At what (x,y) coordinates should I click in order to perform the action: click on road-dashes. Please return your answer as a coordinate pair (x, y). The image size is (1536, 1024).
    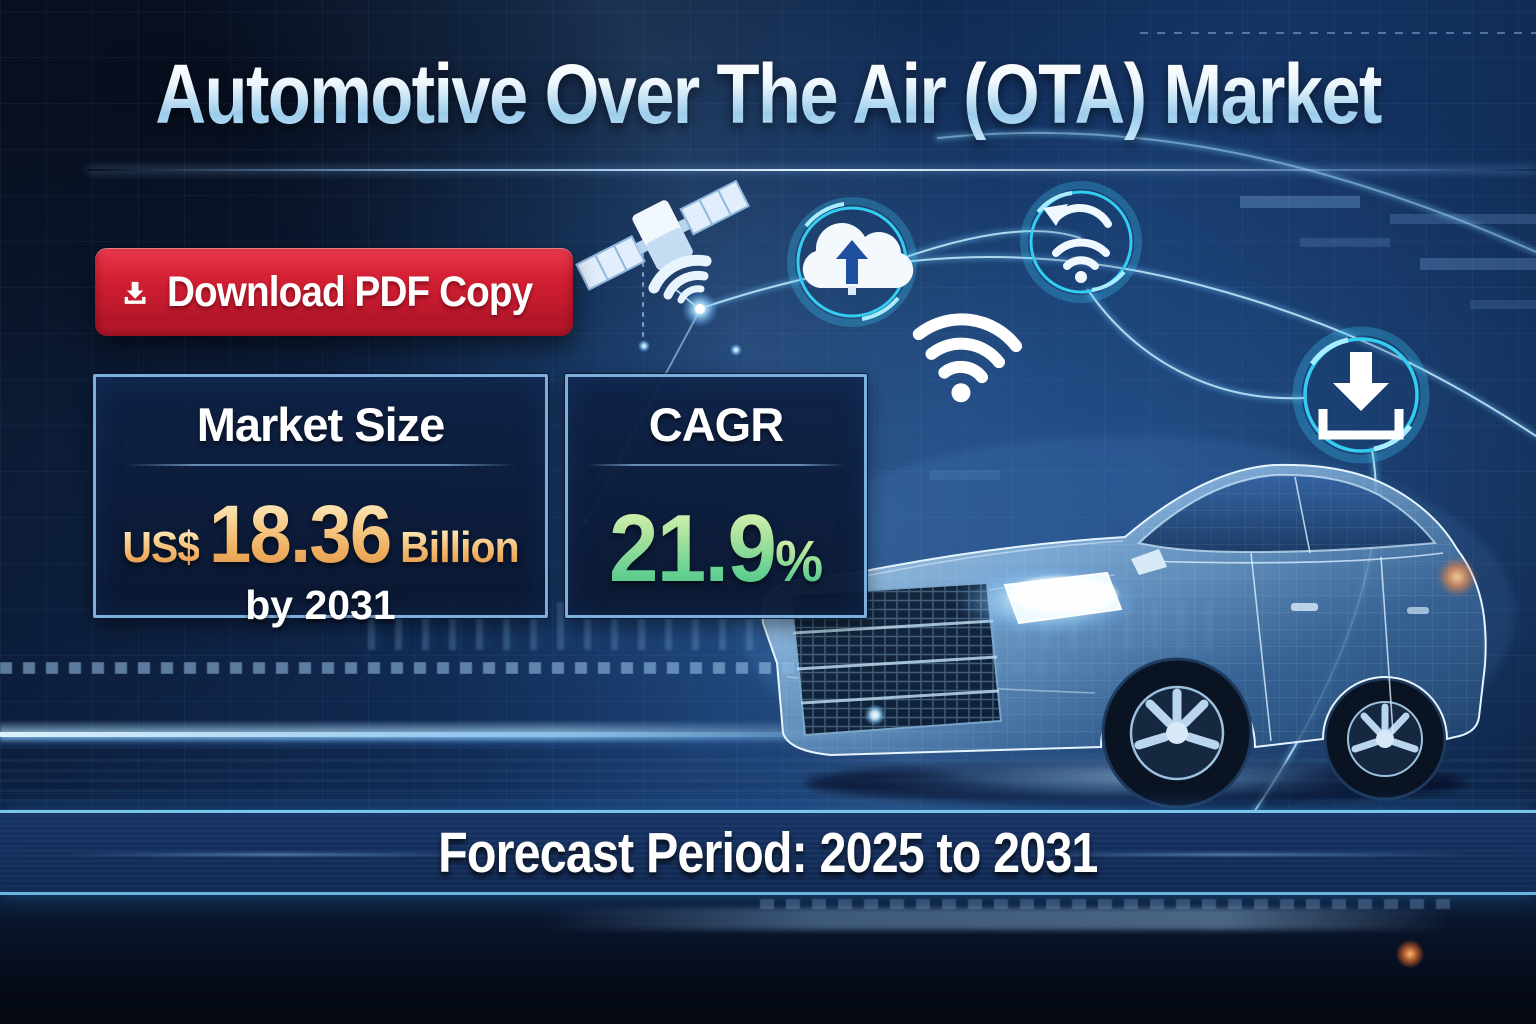
    Looking at the image, I should click on (1110, 904).